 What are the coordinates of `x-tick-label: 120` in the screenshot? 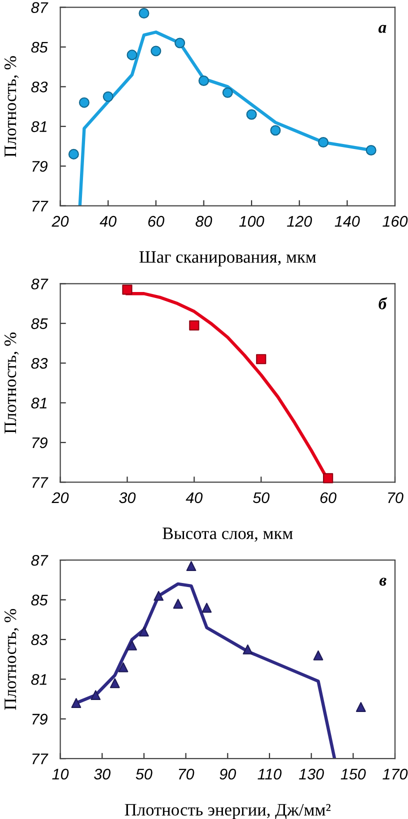 It's located at (299, 221).